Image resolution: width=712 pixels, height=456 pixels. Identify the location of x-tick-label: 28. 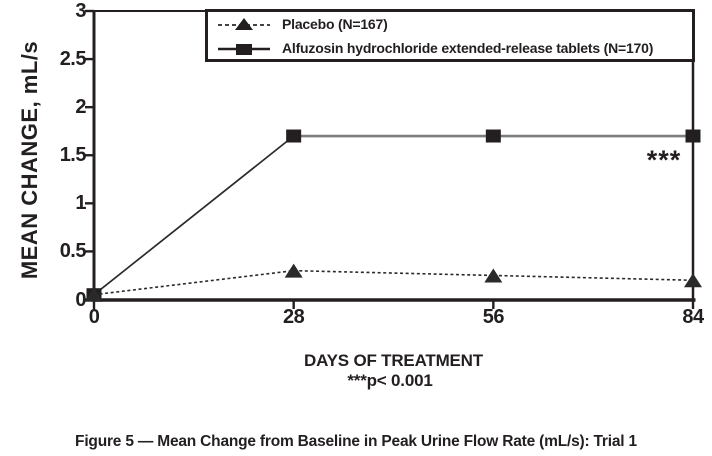
(294, 317).